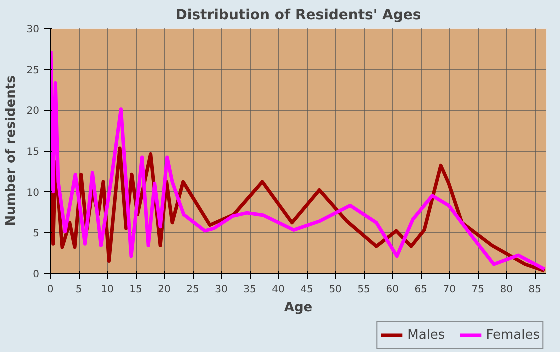  Describe the element at coordinates (449, 290) in the screenshot. I see `x-tick-label: 70` at that location.